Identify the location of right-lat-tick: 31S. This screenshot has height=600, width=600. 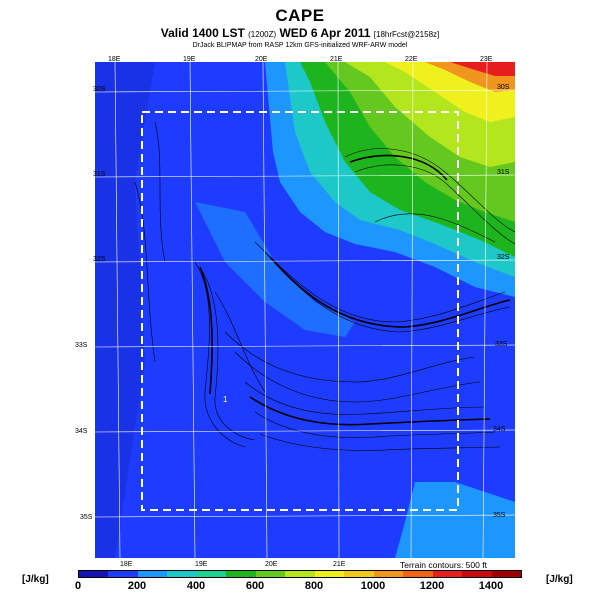
(503, 172).